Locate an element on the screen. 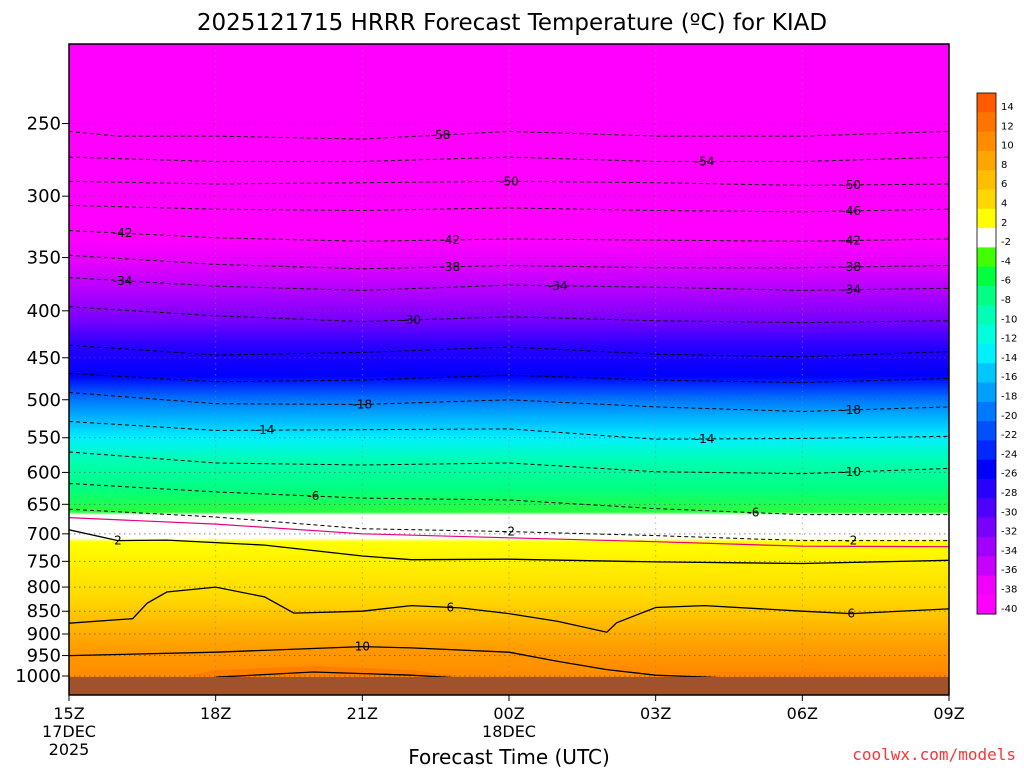 This screenshot has height=768, width=1024. contour-label: -6 is located at coordinates (753, 513).